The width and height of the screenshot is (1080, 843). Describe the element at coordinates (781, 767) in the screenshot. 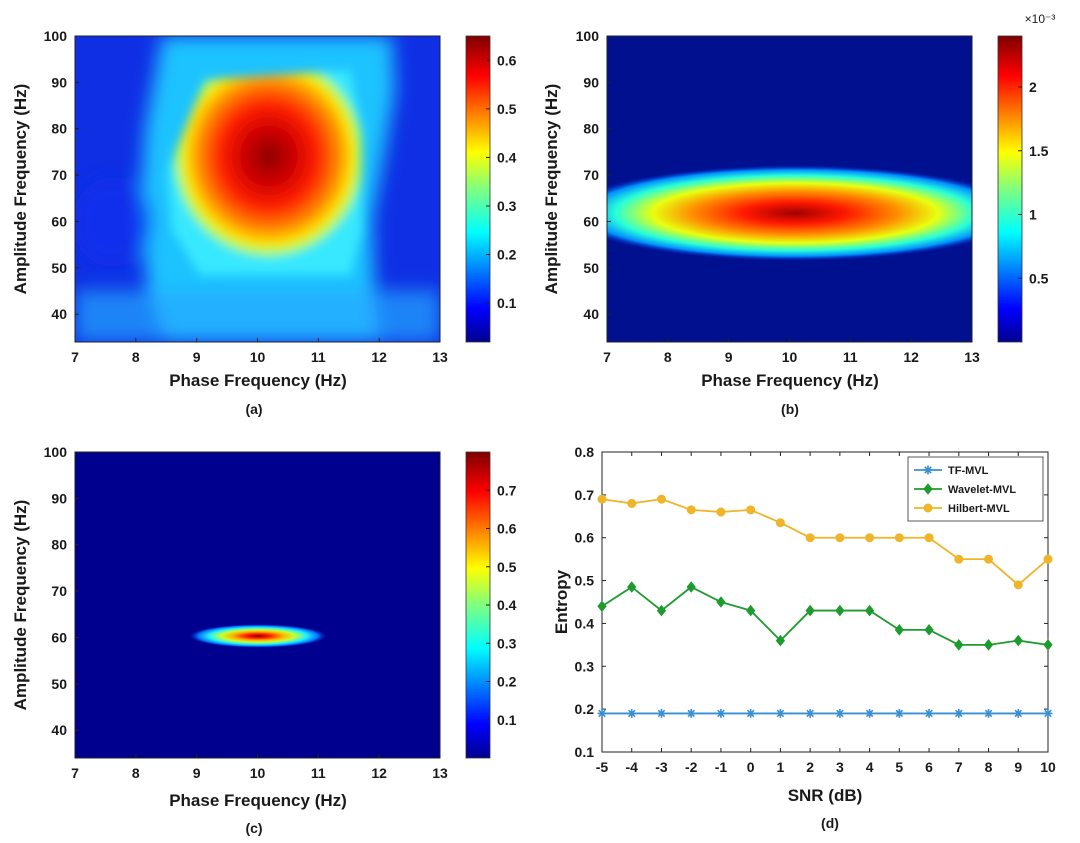

I see `x-tick-label: 1` at that location.